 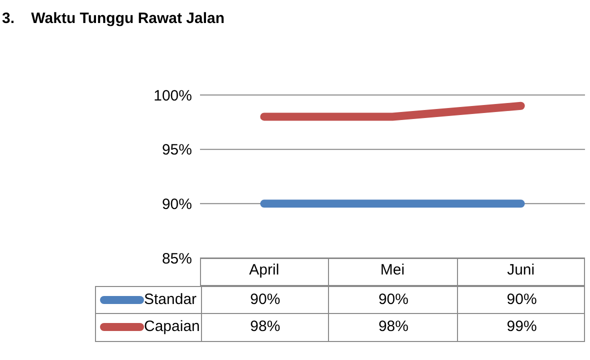 What do you see at coordinates (521, 270) in the screenshot?
I see `x-tick-label: Juni` at bounding box center [521, 270].